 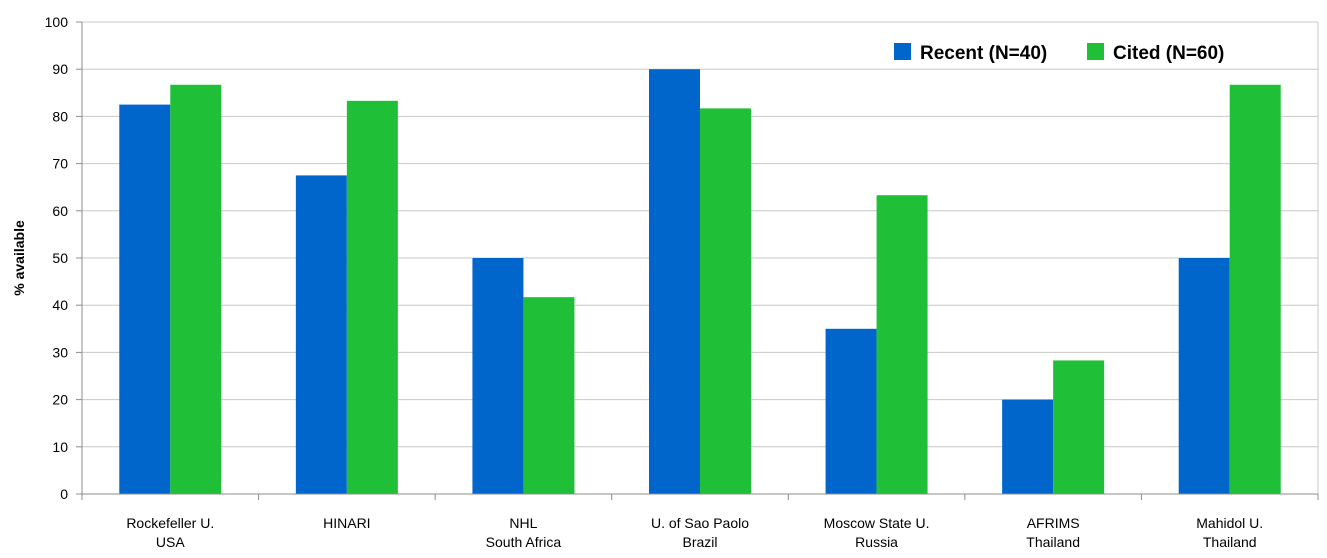 I want to click on y-tick-label: 80, so click(x=60, y=116).